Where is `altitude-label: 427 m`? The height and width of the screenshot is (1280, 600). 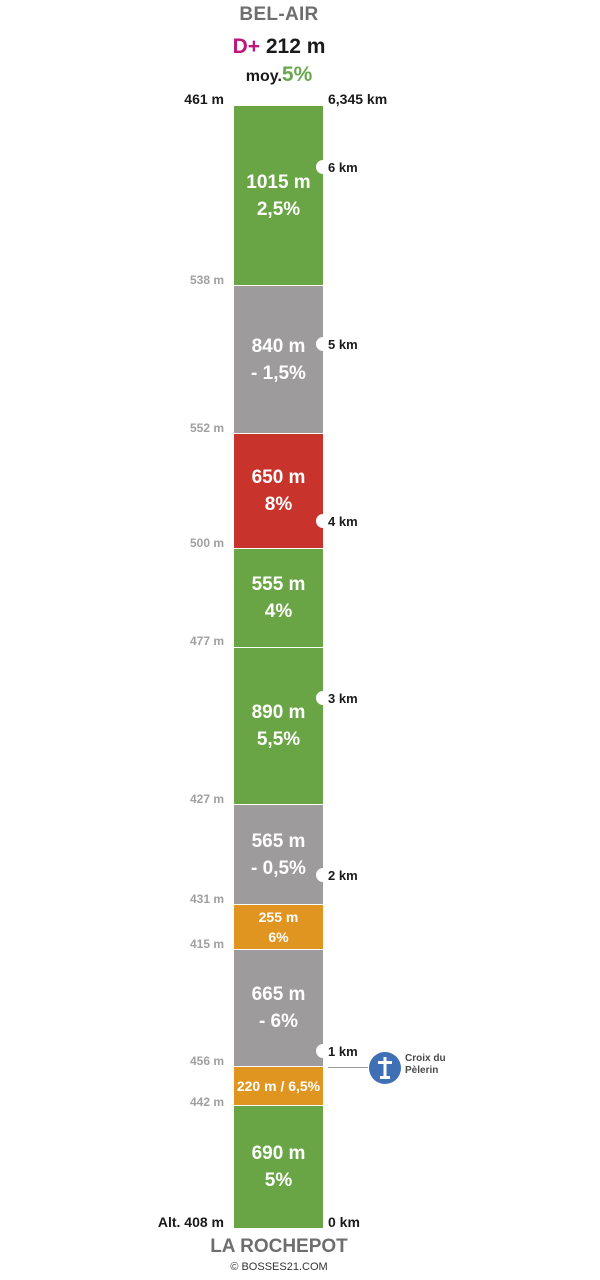
altitude-label: 427 m is located at coordinates (206, 799).